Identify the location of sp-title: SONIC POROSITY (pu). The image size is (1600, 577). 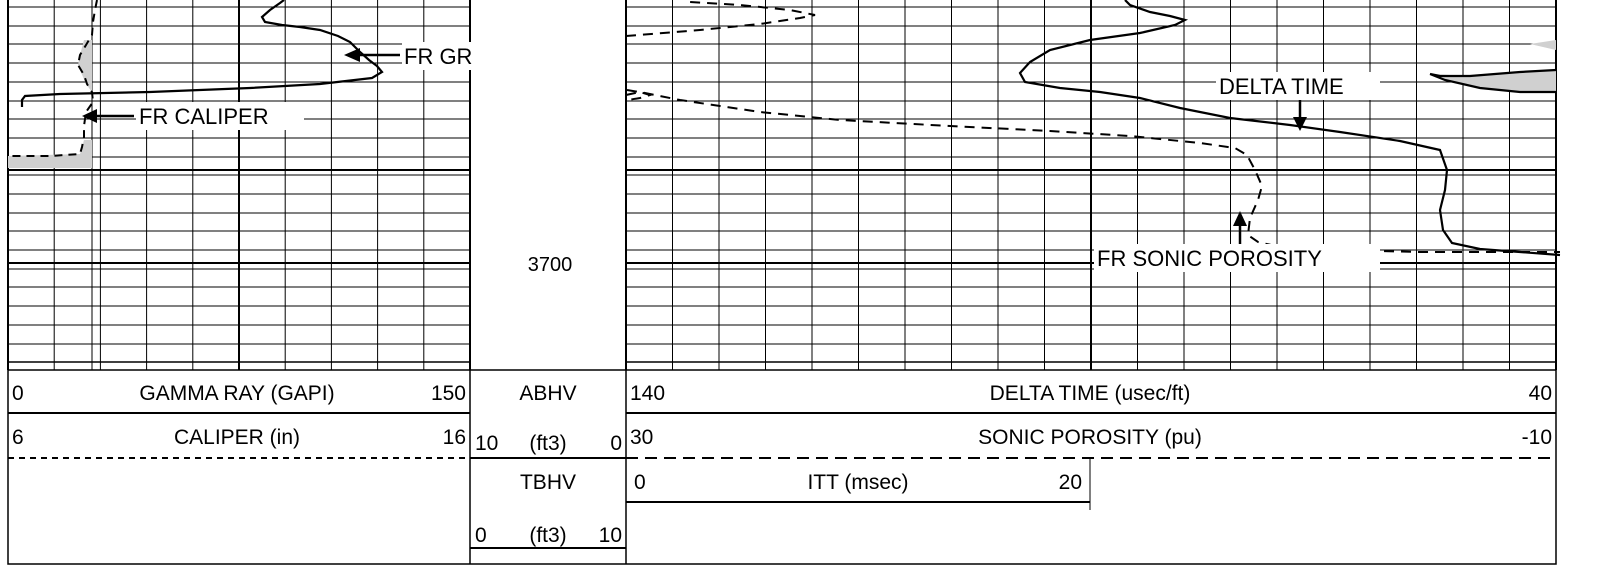
(1090, 437).